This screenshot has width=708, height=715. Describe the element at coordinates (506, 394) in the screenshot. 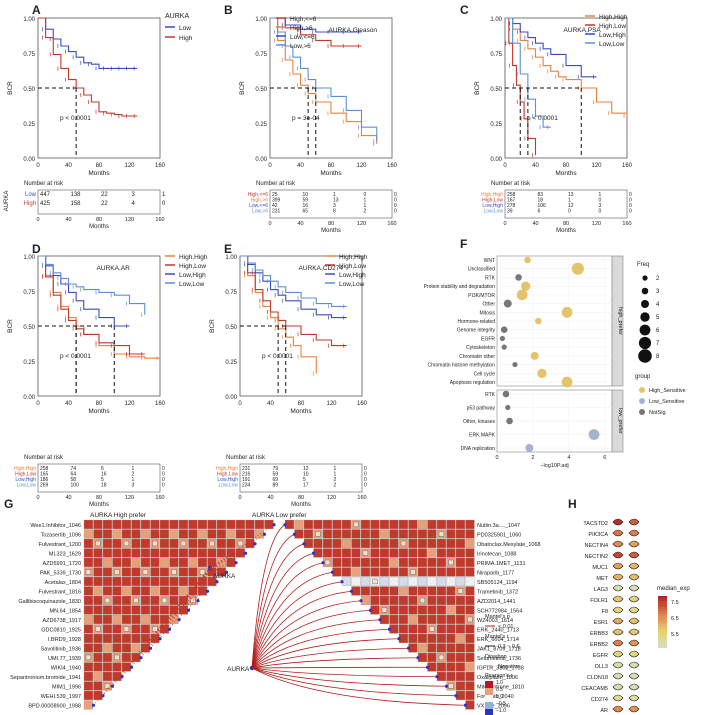

I see `dot-RTK` at that location.